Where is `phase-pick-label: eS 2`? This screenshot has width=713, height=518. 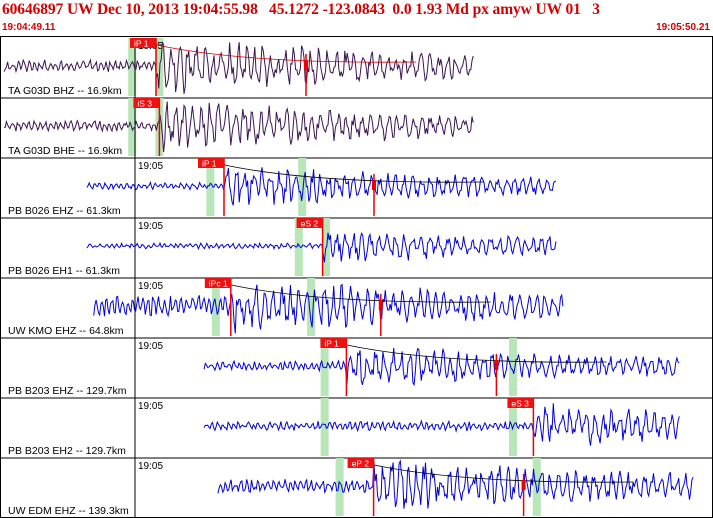
phase-pick-label: eS 2 is located at coordinates (310, 224).